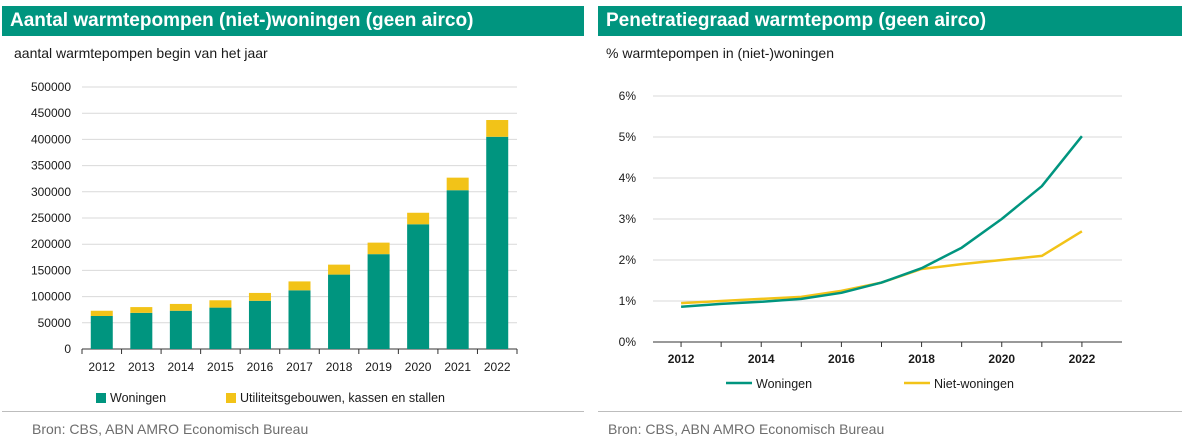 Image resolution: width=1188 pixels, height=444 pixels. I want to click on y-tick-label: 6%, so click(628, 96).